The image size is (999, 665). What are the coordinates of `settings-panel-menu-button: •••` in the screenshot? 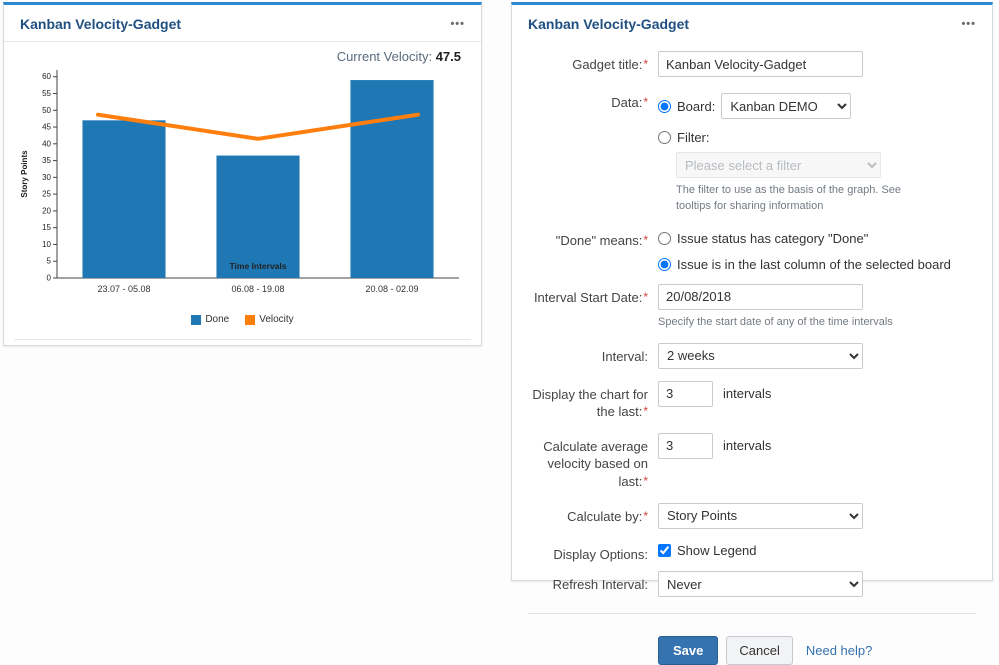 It's located at (968, 24).